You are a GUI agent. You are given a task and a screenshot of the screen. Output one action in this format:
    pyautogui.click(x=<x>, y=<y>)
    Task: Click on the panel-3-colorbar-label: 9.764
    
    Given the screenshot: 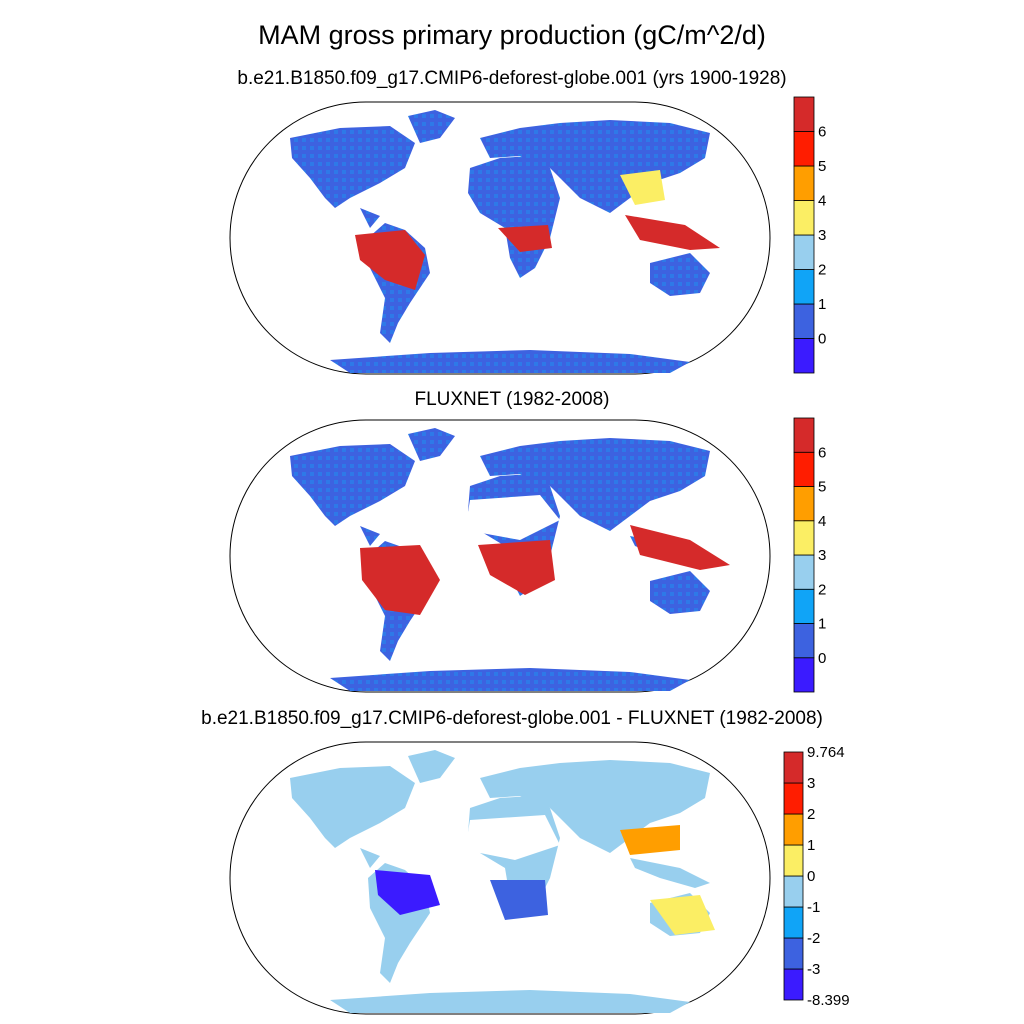 What is the action you would take?
    pyautogui.click(x=826, y=752)
    